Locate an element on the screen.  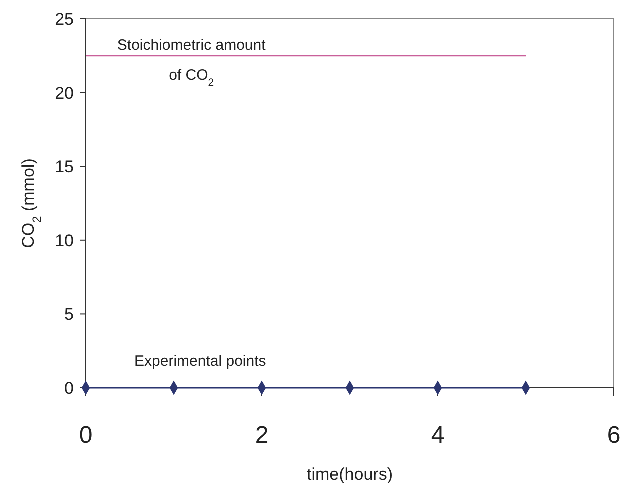
x-axis-title: time(hours) is located at coordinates (350, 474).